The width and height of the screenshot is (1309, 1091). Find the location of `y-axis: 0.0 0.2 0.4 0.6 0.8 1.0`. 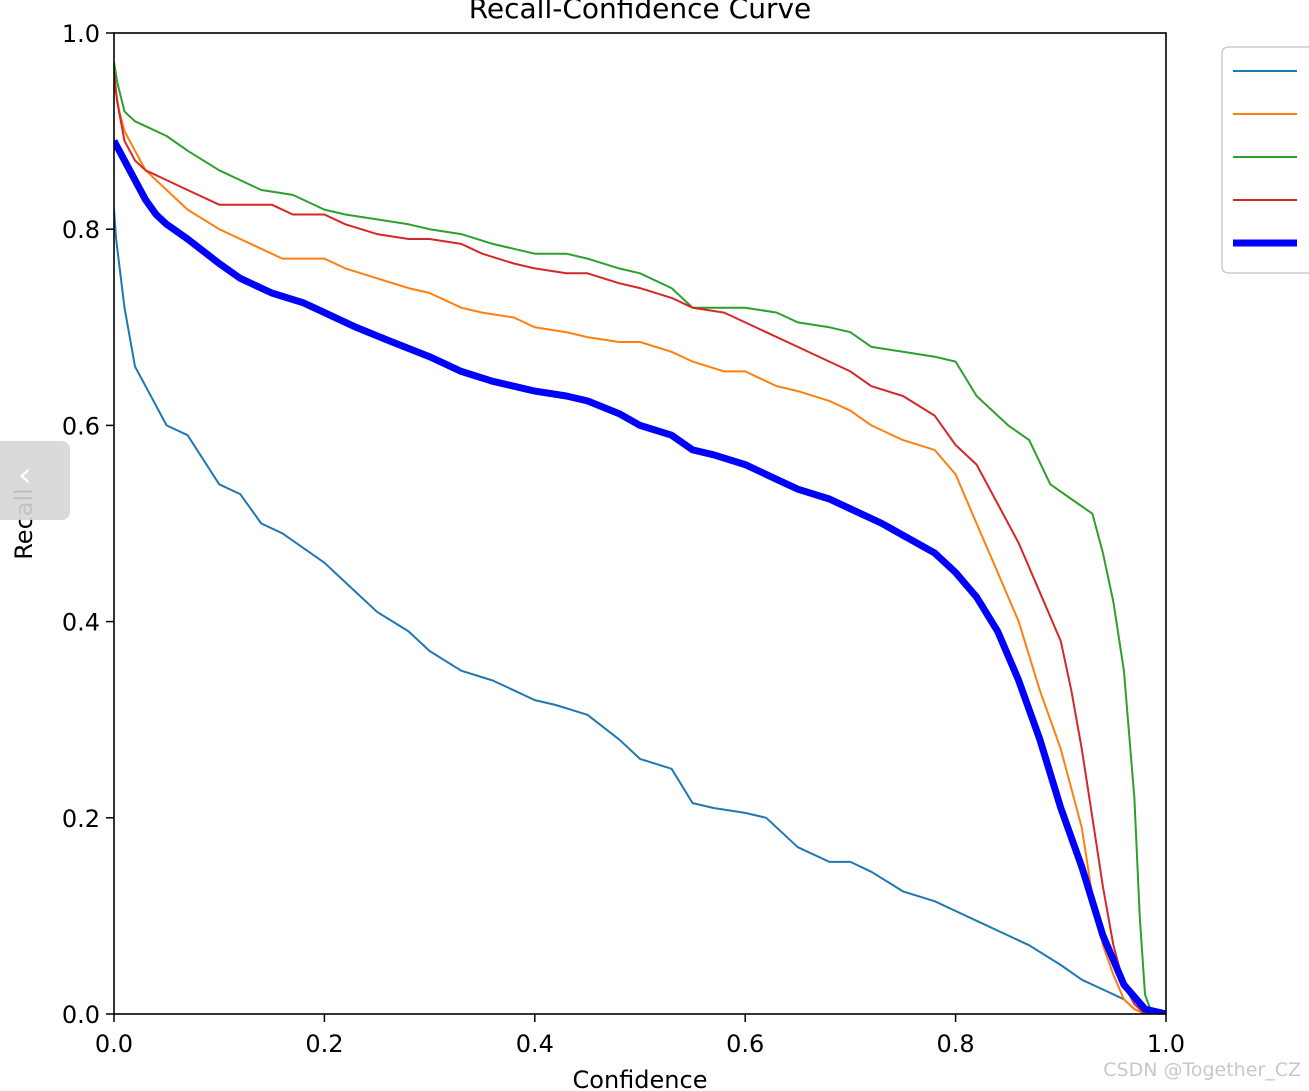

y-axis: 0.0 0.2 0.4 0.6 0.8 1.0 is located at coordinates (88, 524).